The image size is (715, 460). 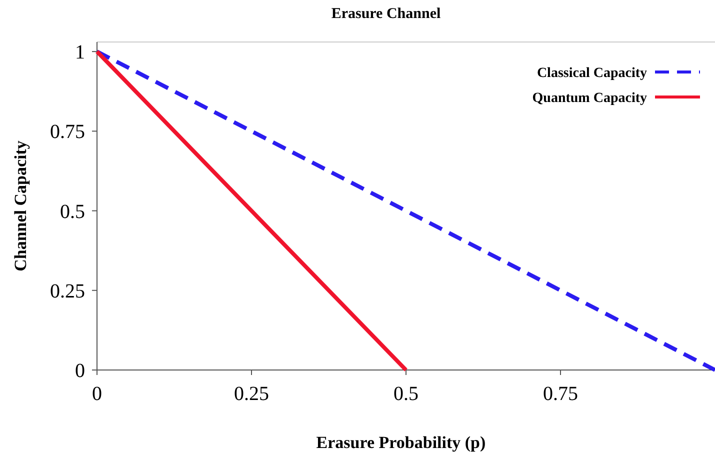 What do you see at coordinates (97, 394) in the screenshot?
I see `x-tick-label: 0` at bounding box center [97, 394].